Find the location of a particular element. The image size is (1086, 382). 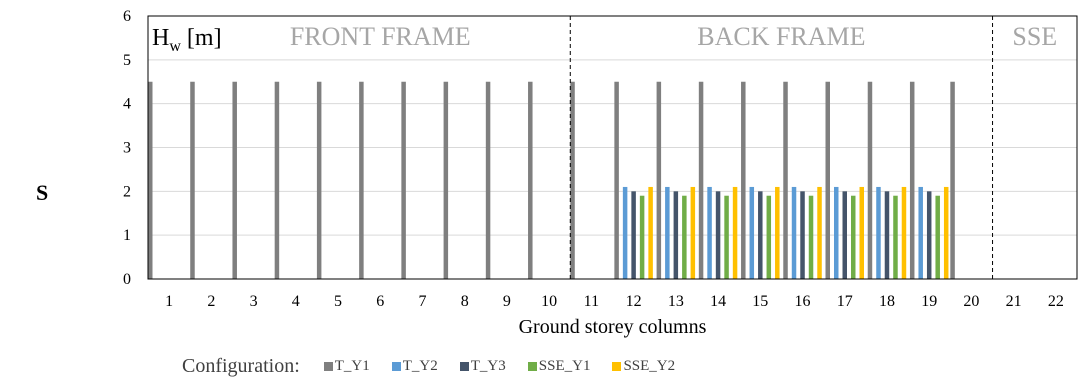

x-tick-label: 6 is located at coordinates (380, 301).